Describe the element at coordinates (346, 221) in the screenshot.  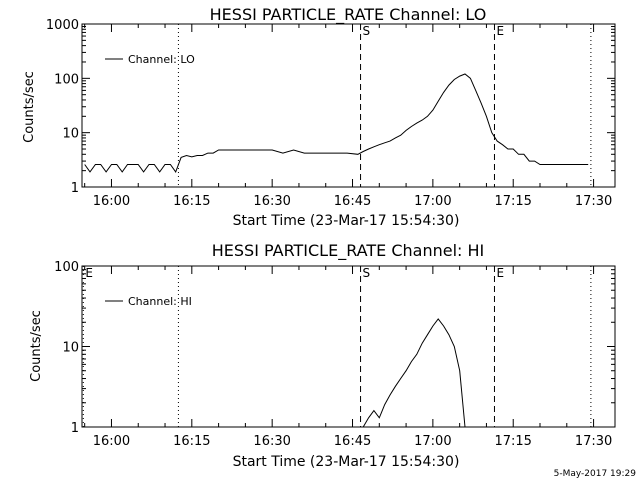
I see `lo-x-axis-label: Start Time (23-Mar-17 15:54:30)` at that location.